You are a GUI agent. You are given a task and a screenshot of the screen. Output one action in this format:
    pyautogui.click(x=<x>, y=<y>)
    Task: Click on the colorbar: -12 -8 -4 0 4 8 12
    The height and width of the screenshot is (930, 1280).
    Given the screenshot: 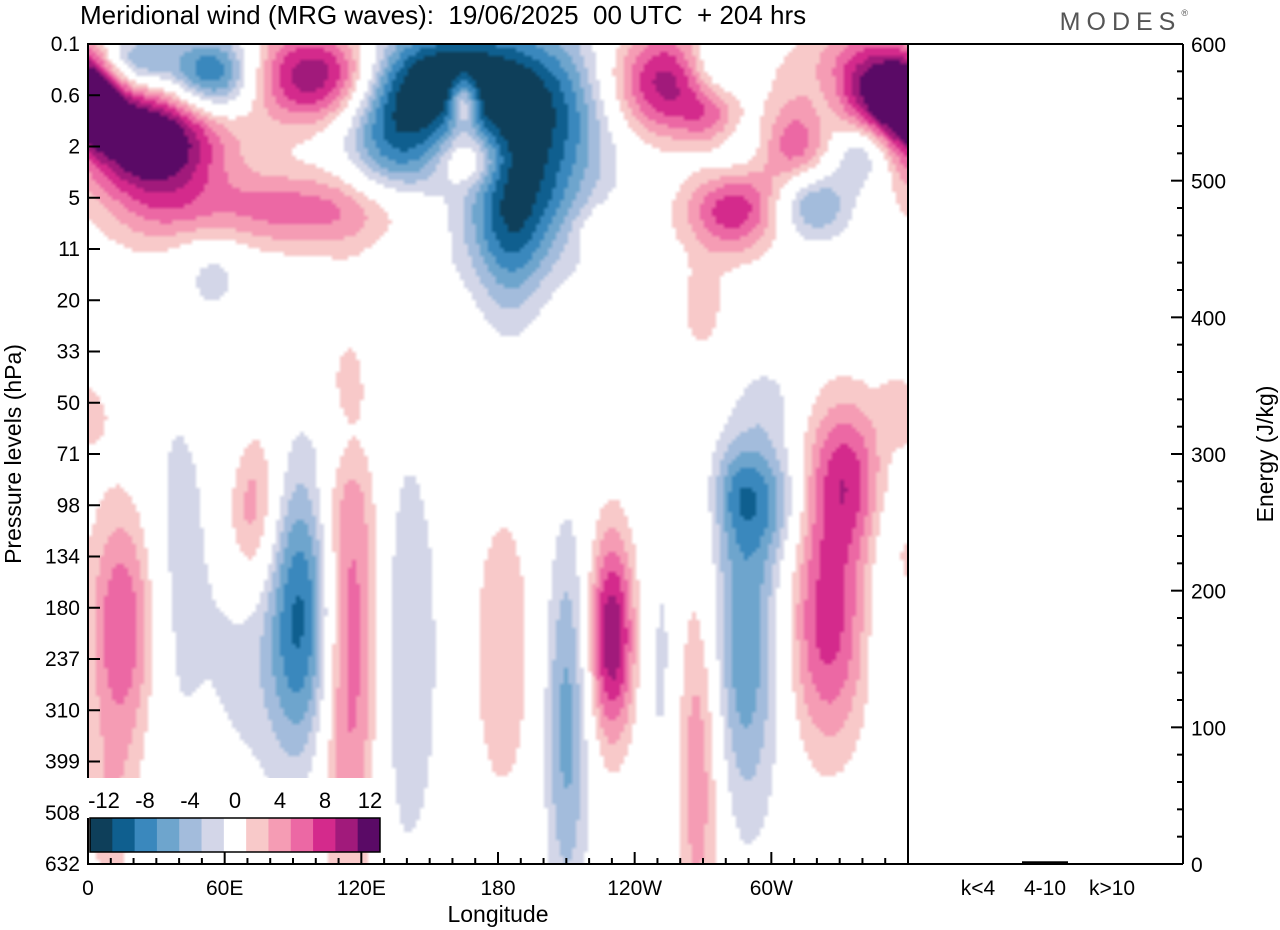 What is the action you would take?
    pyautogui.click(x=235, y=815)
    